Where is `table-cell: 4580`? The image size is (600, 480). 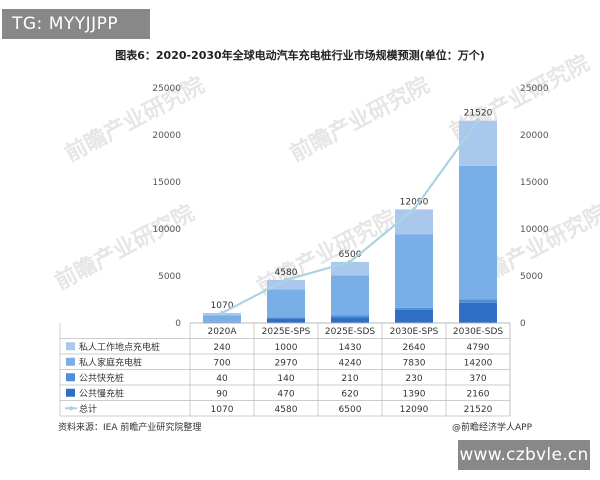 table-cell: 4580 is located at coordinates (286, 410).